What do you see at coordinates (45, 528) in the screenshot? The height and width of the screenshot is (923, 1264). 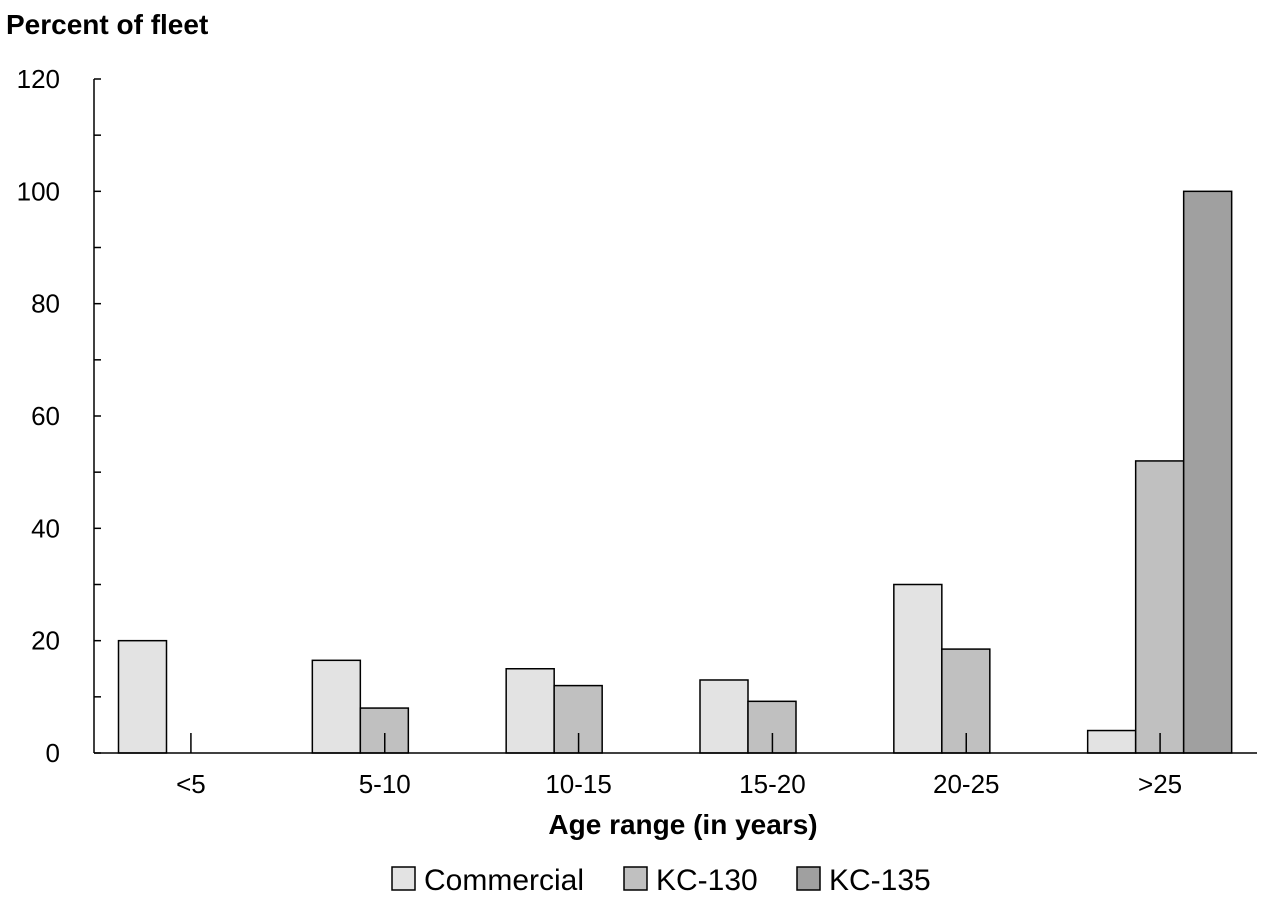 I see `y-tick-label: 40` at bounding box center [45, 528].